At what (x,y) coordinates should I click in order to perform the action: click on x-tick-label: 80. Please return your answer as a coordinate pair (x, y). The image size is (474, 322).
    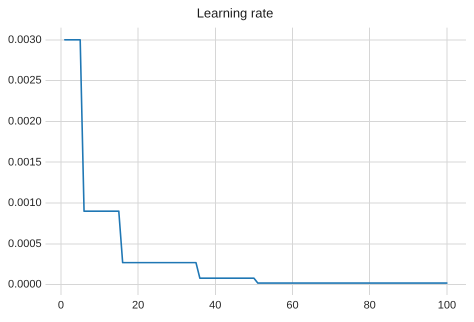
    Looking at the image, I should click on (370, 305).